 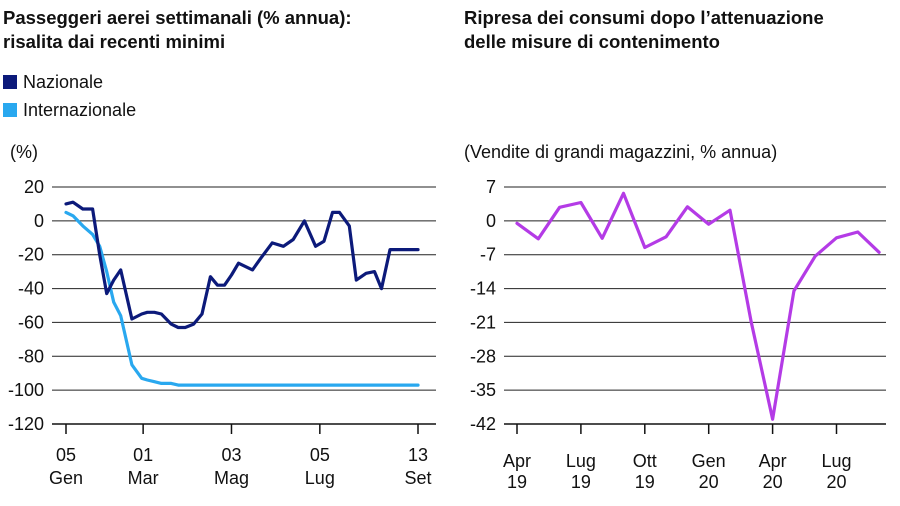 What do you see at coordinates (10, 110) in the screenshot?
I see `legend-swatch-internazionale` at bounding box center [10, 110].